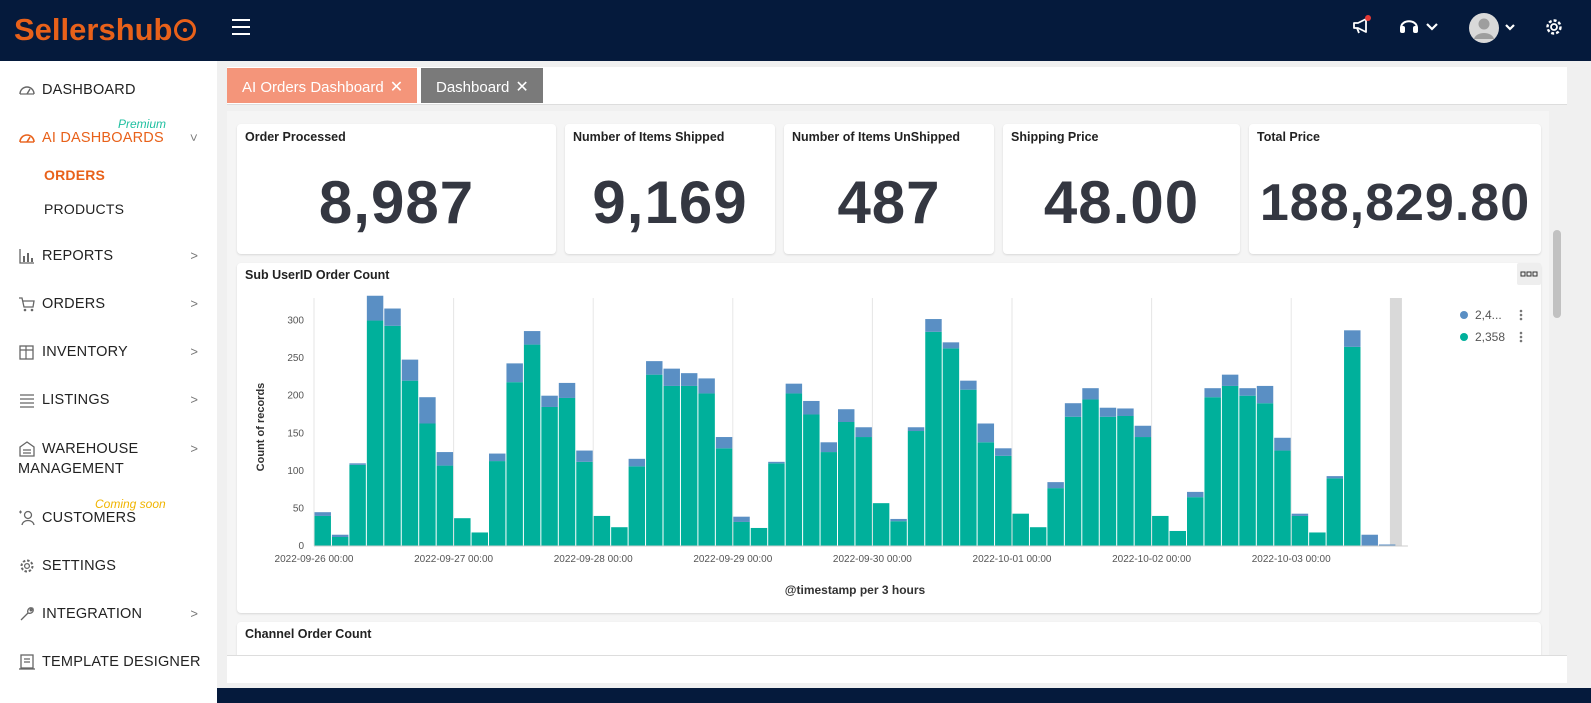 The width and height of the screenshot is (1591, 703). I want to click on sidebar-subitem-orders: ORDERS, so click(75, 175).